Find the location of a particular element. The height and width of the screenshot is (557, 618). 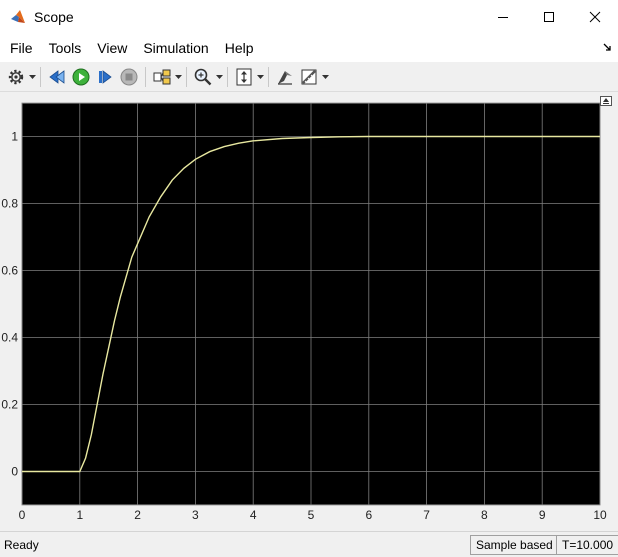

stop-button is located at coordinates (129, 77).